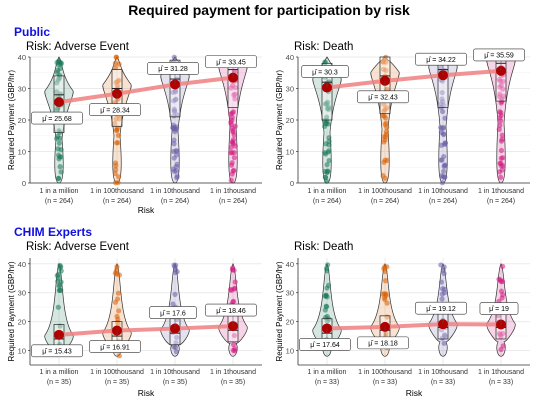  What do you see at coordinates (383, 92) in the screenshot?
I see `mean-label: μ̂ = 32.43` at bounding box center [383, 92].